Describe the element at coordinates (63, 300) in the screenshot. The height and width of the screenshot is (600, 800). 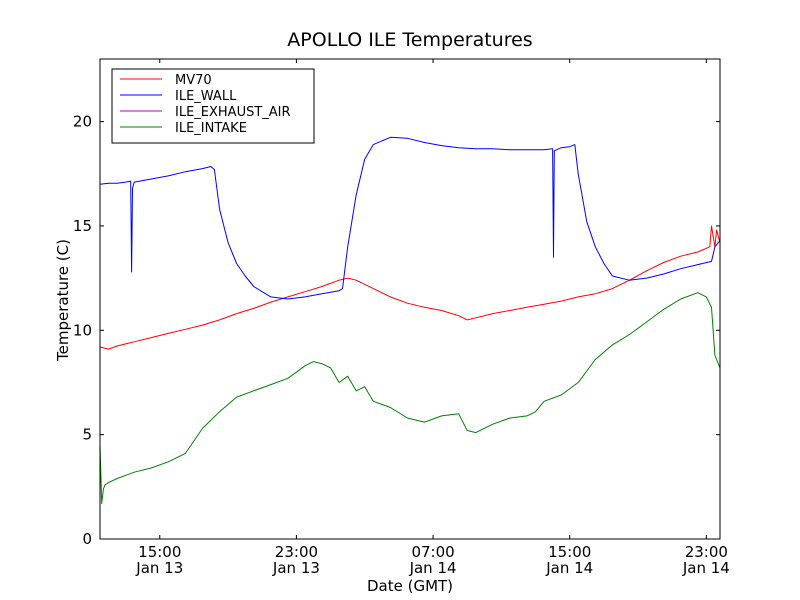
I see `y-axis-label: Temperature (C)` at that location.